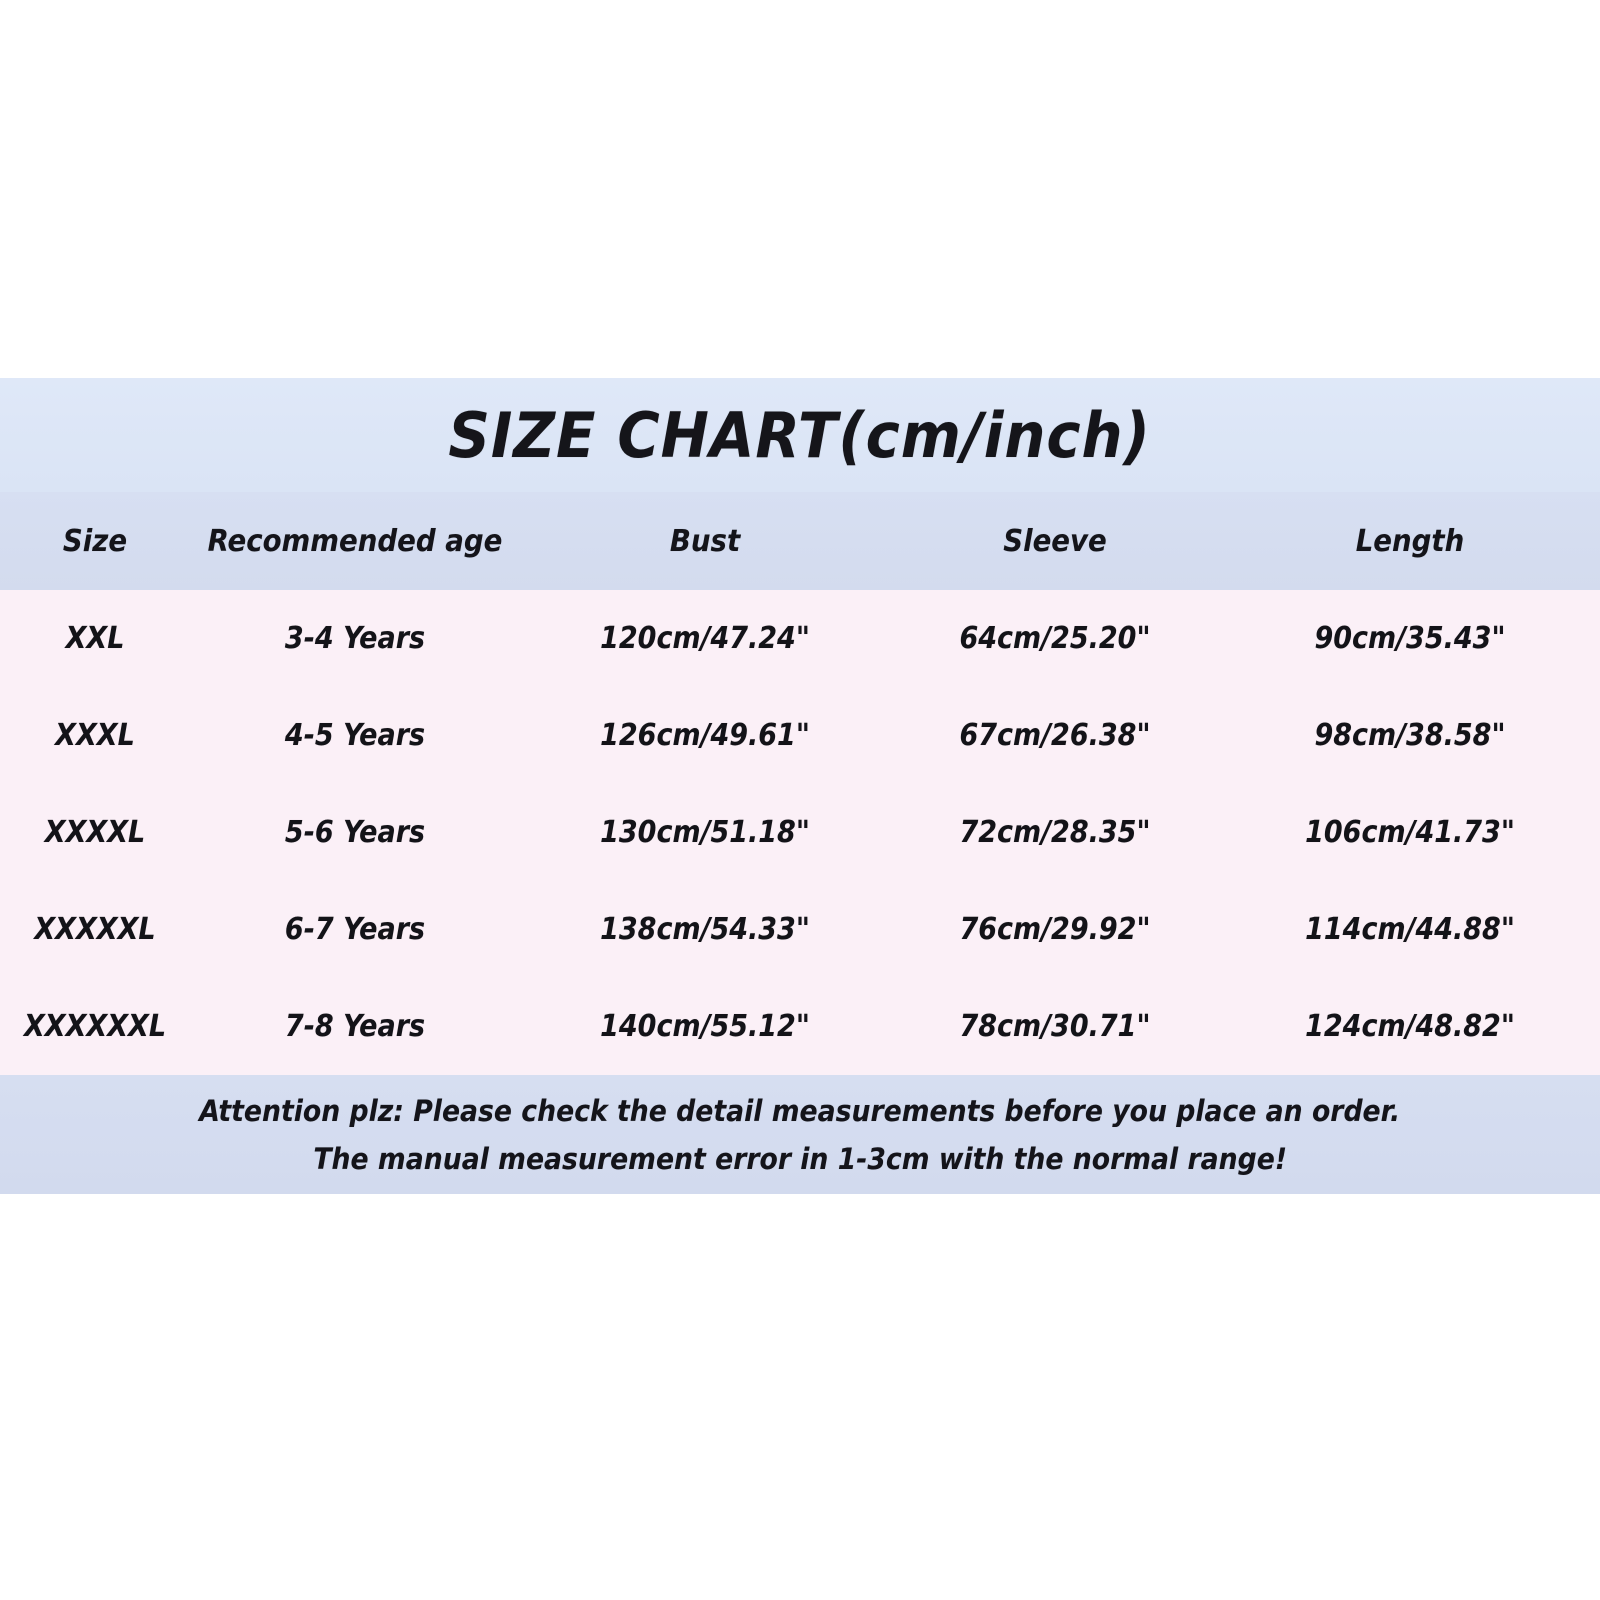 The height and width of the screenshot is (1600, 1600). What do you see at coordinates (355, 735) in the screenshot?
I see `cell-age: 4-5 Years` at bounding box center [355, 735].